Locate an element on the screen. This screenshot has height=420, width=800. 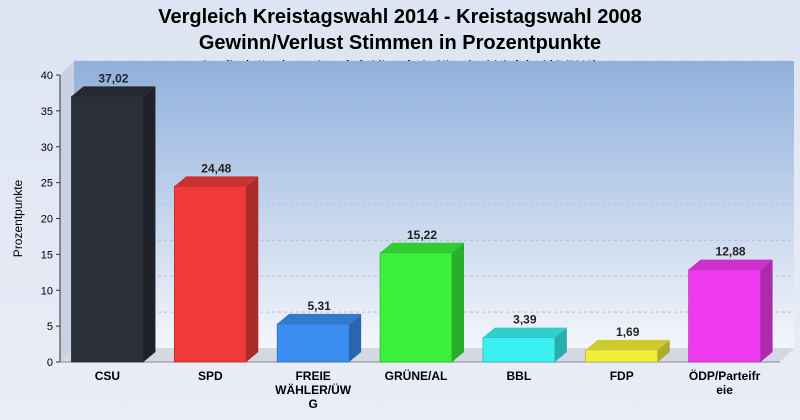
y-tick-label: 25 is located at coordinates (47, 184).